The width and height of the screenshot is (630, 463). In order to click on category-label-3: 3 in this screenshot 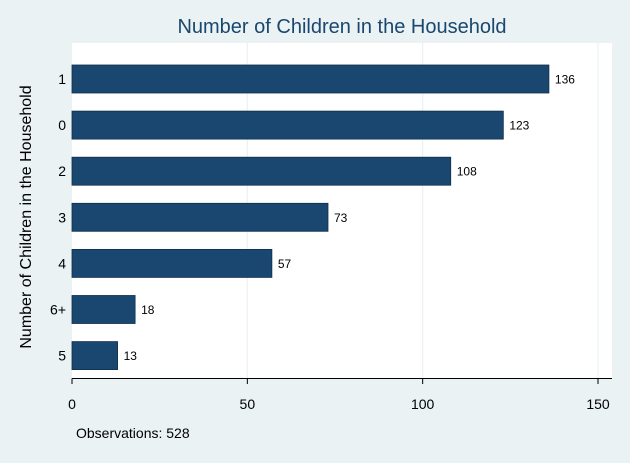, I will do `click(62, 217)`.